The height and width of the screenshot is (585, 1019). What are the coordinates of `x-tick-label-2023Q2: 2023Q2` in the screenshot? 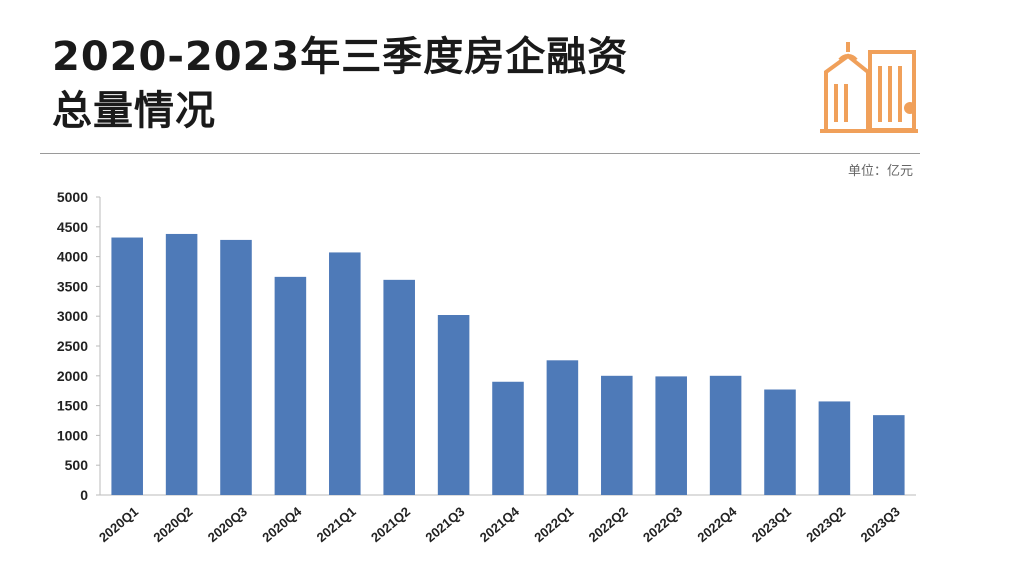 It's located at (825, 524).